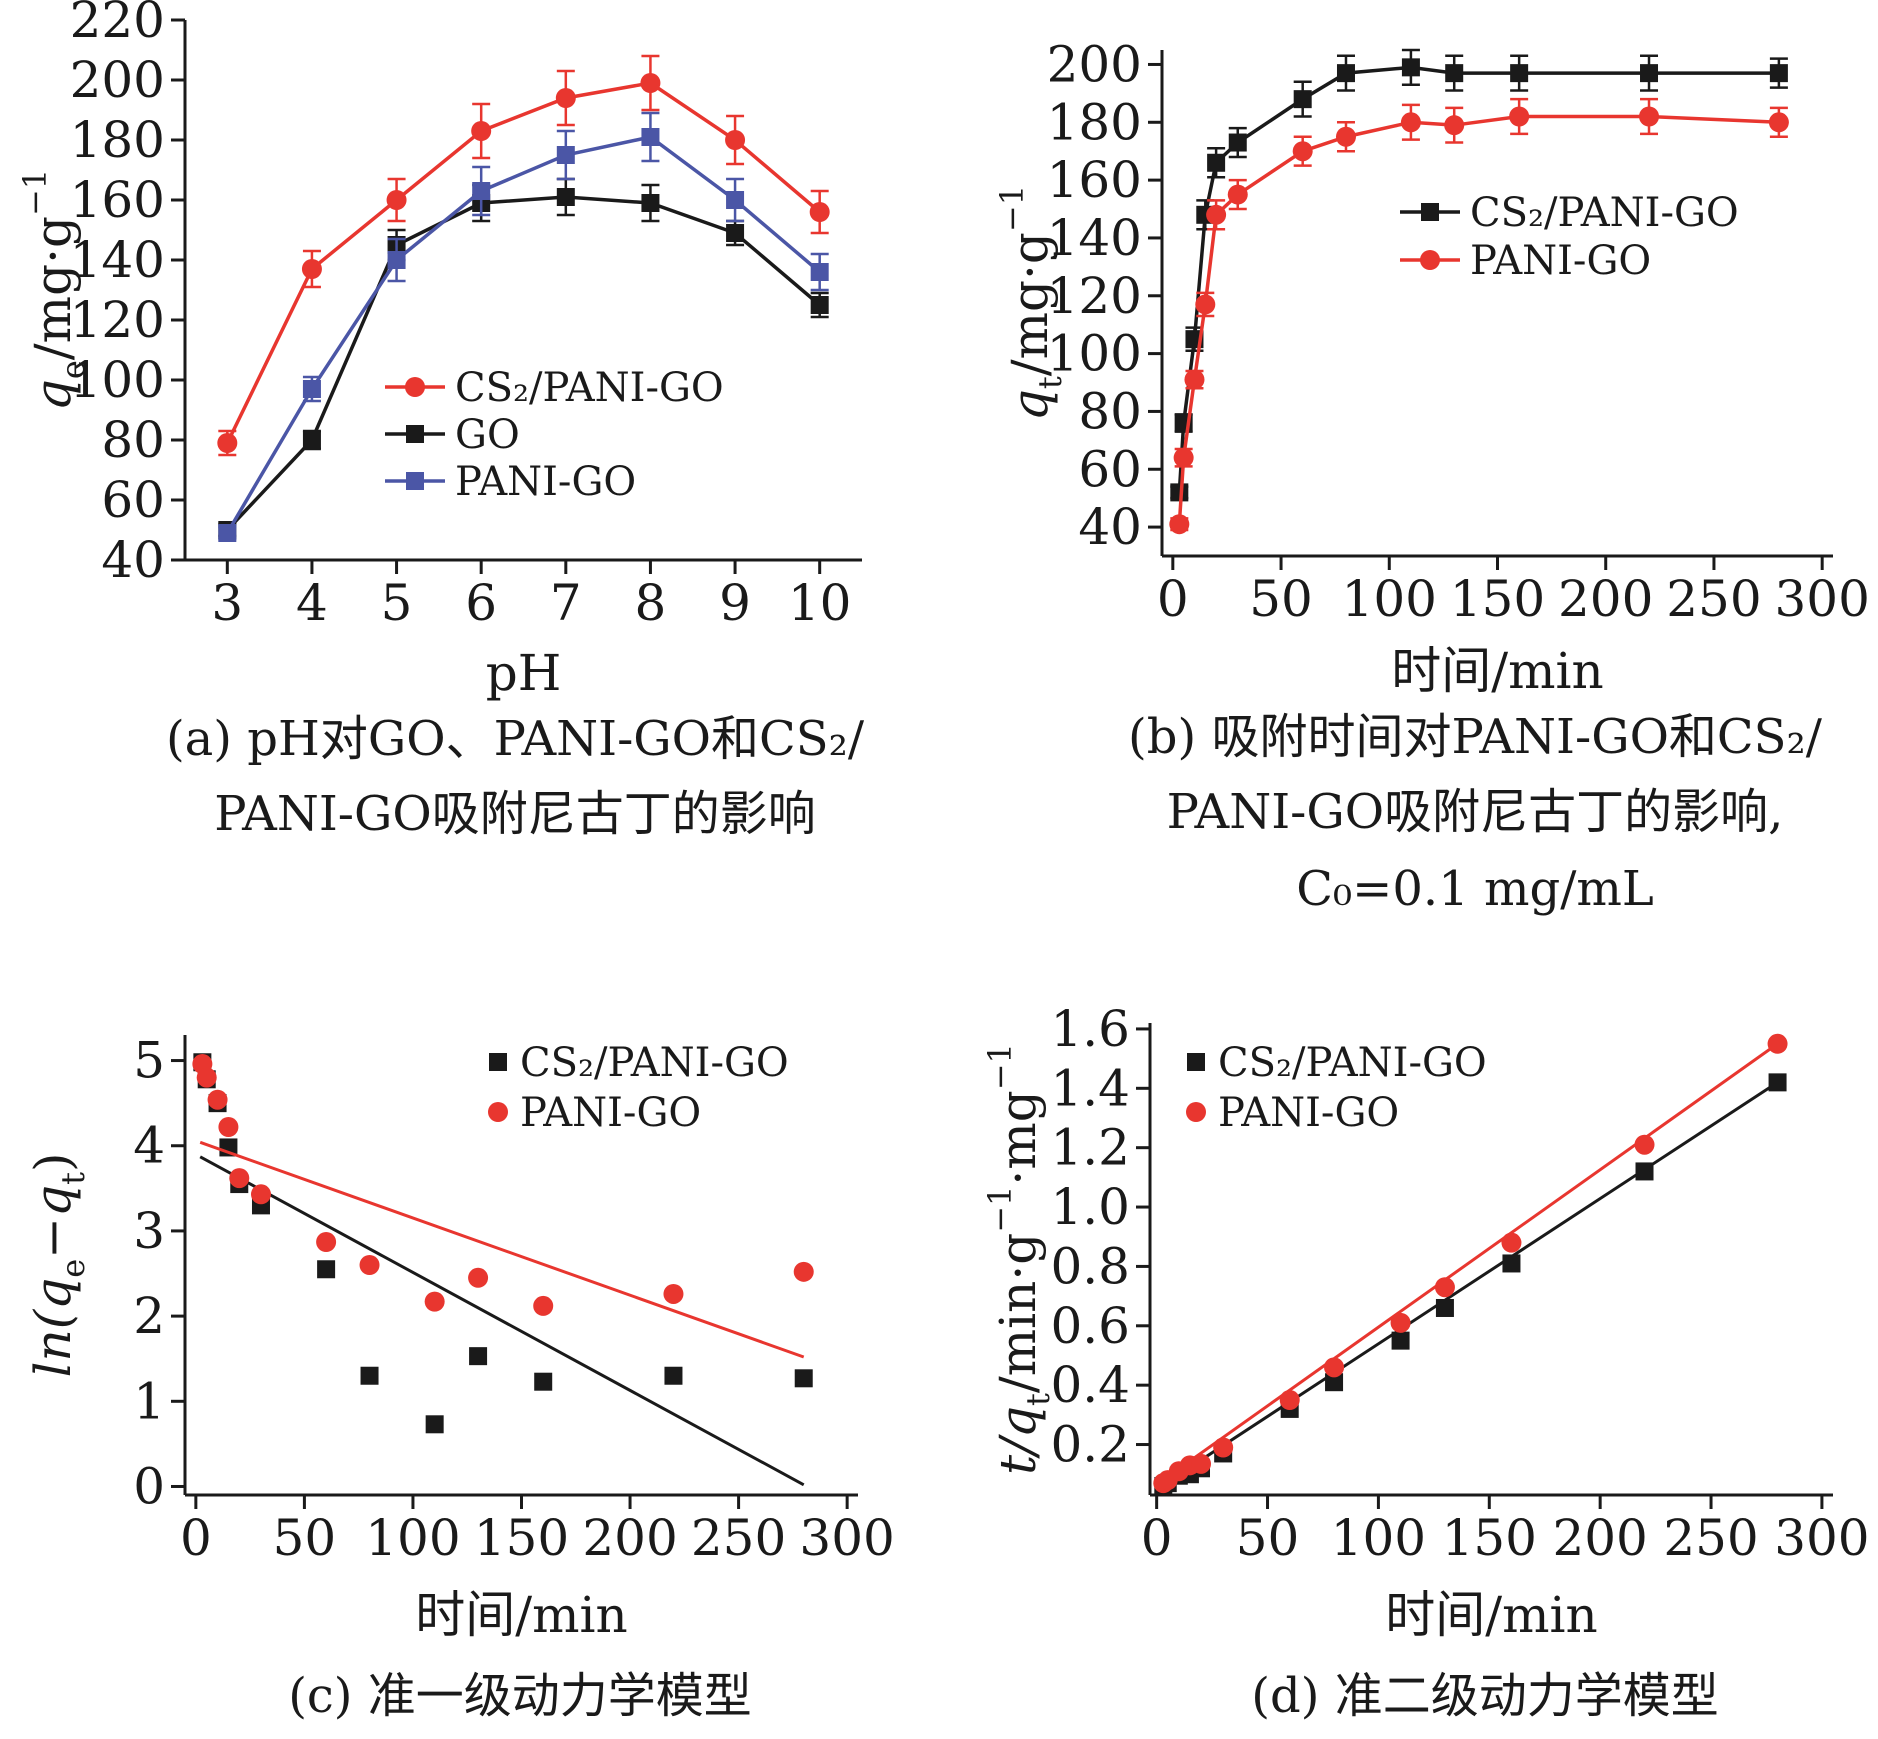 This screenshot has width=1878, height=1739. What do you see at coordinates (1157, 1538) in the screenshot?
I see `x-tick-label: 0` at bounding box center [1157, 1538].